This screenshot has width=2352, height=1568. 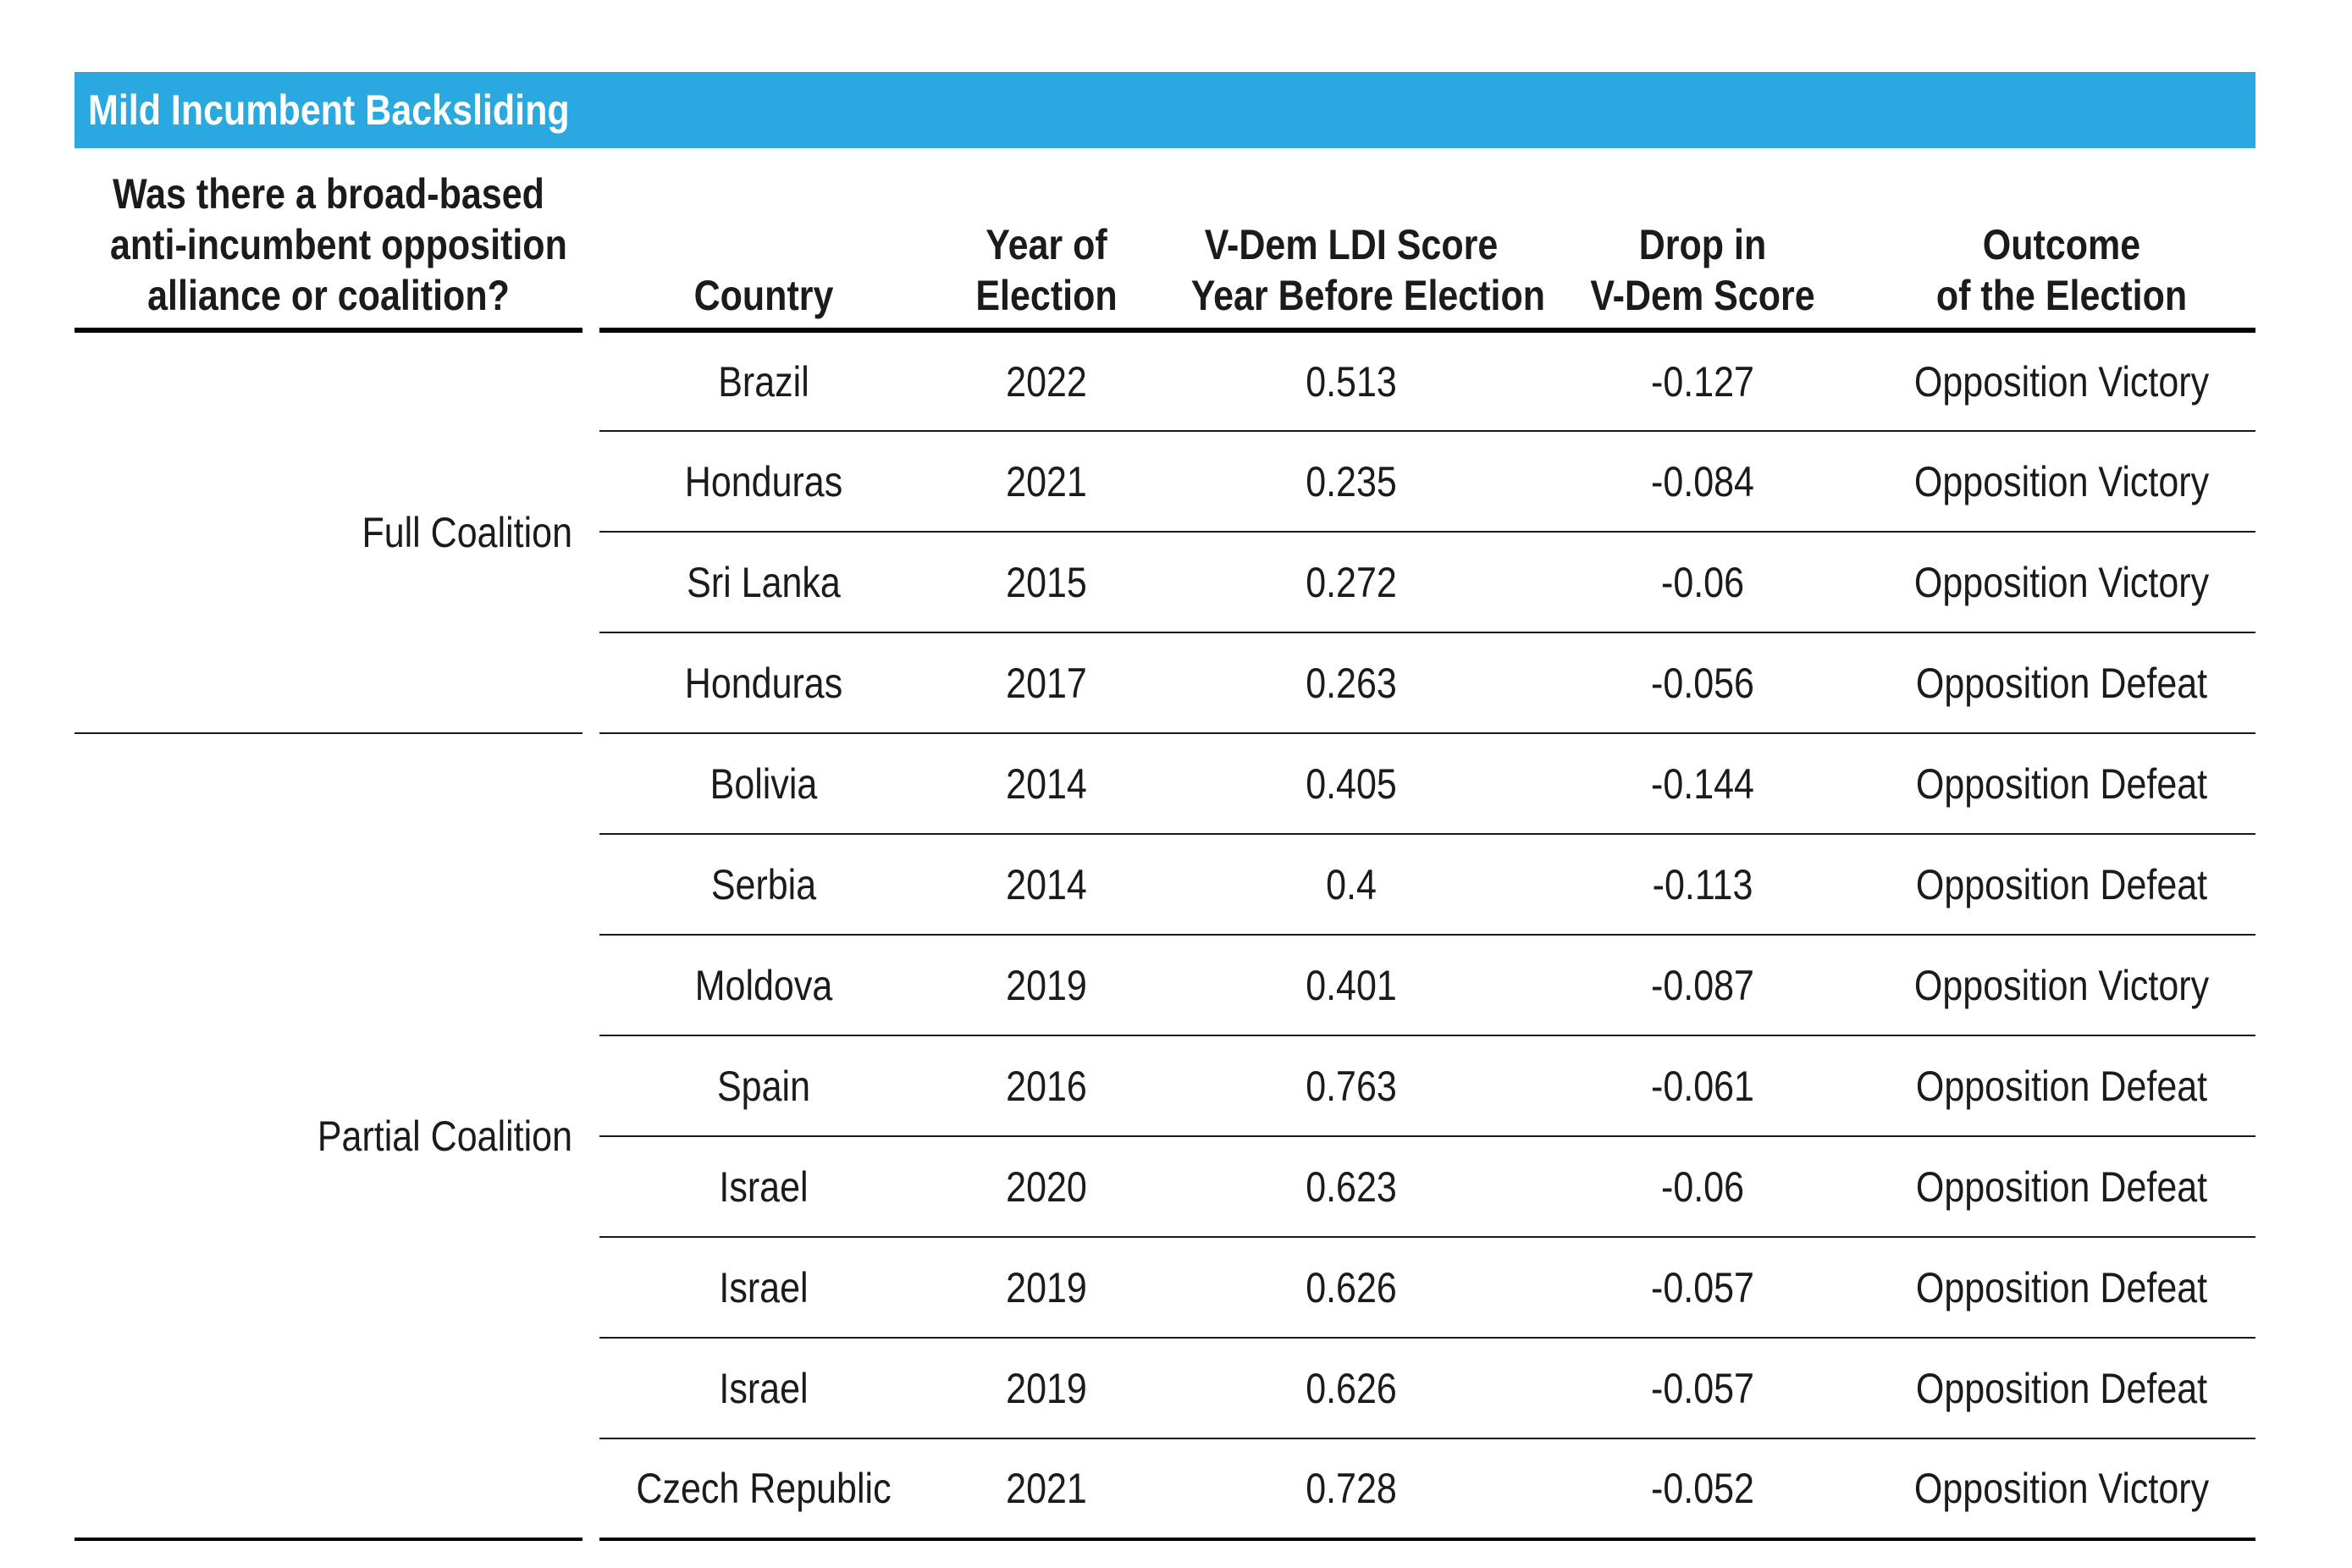 I want to click on cell-score-drop: -0.127, so click(x=1703, y=380).